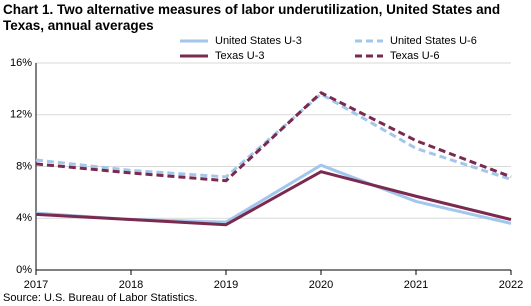 This screenshot has height=306, width=531. I want to click on x-tick-label: 2021, so click(416, 285).